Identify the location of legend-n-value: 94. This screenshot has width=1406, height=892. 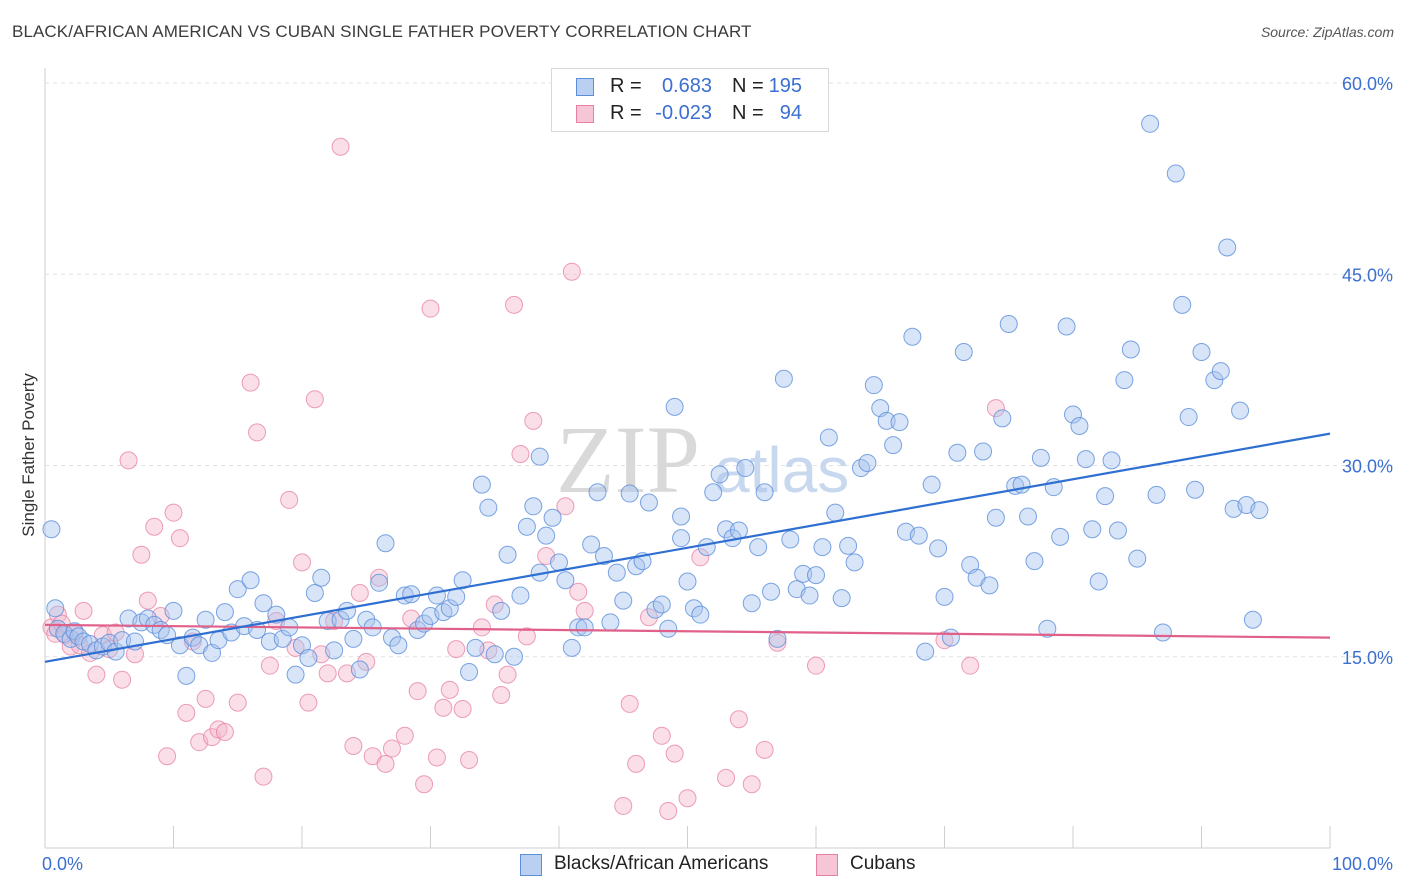
(790, 113).